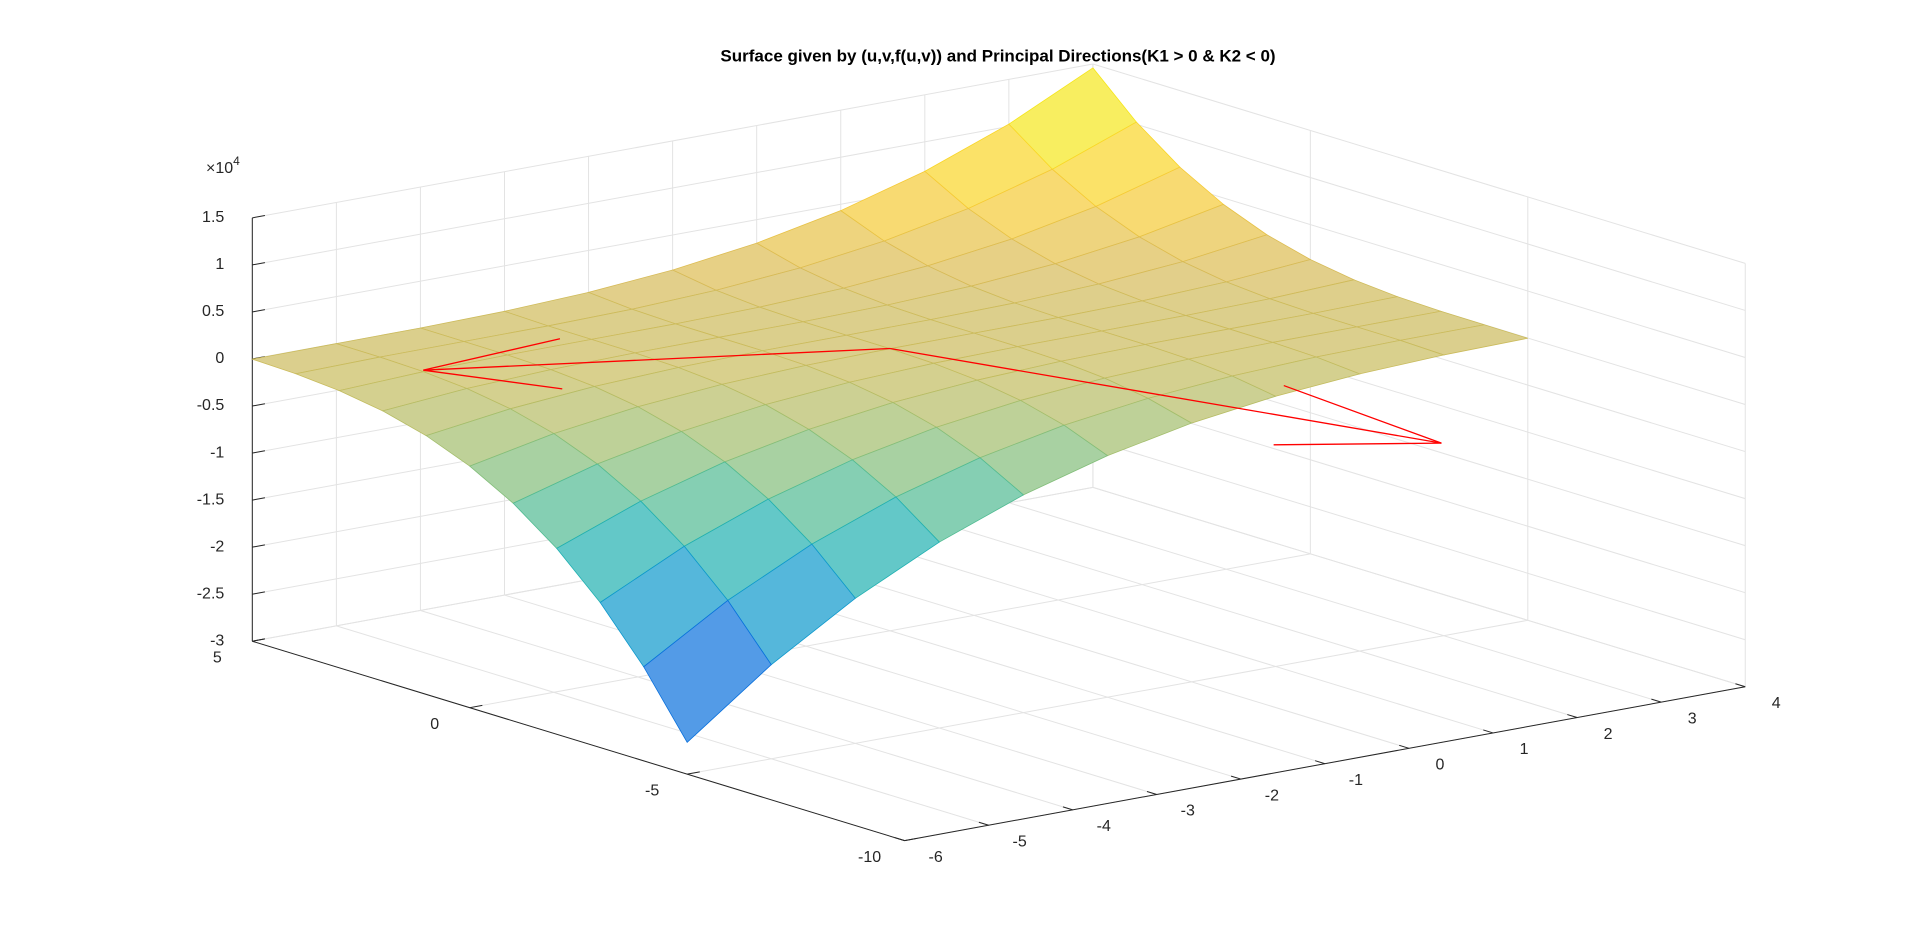 The image size is (1920, 936). I want to click on y-tick-label: 5, so click(217, 657).